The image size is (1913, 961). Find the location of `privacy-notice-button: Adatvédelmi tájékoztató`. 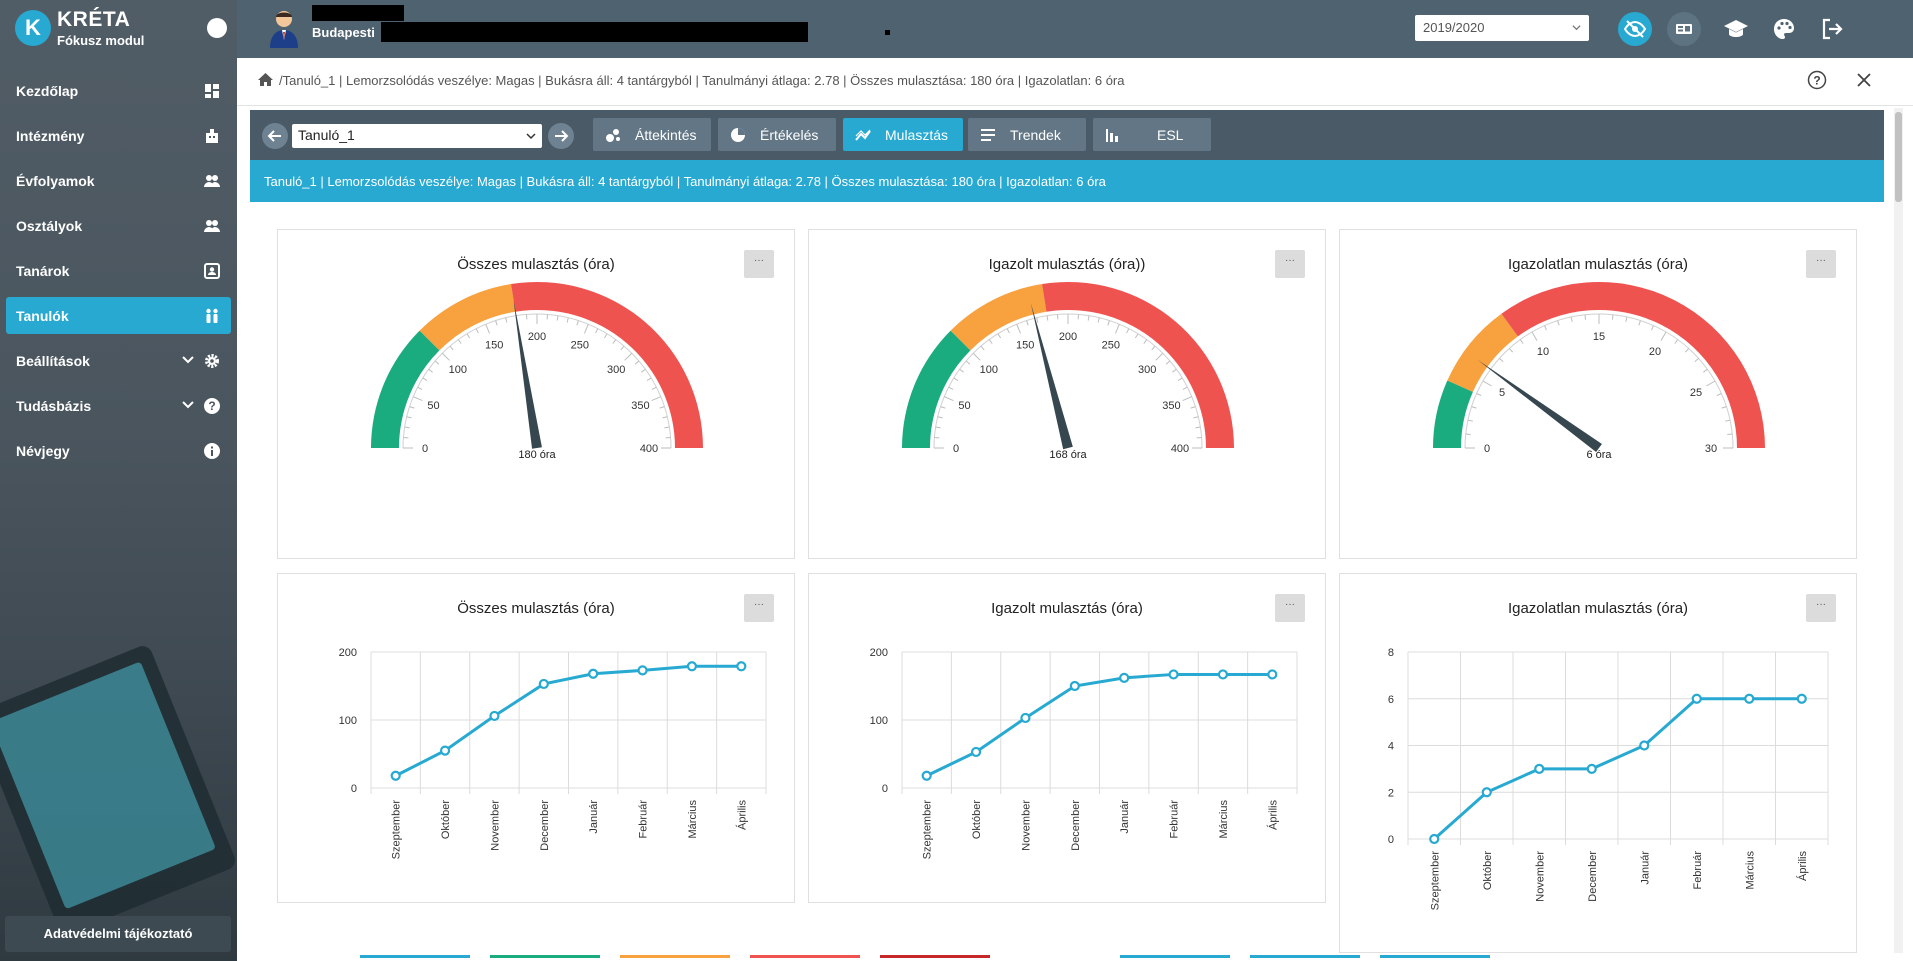

privacy-notice-button: Adatvédelmi tájékoztató is located at coordinates (118, 934).